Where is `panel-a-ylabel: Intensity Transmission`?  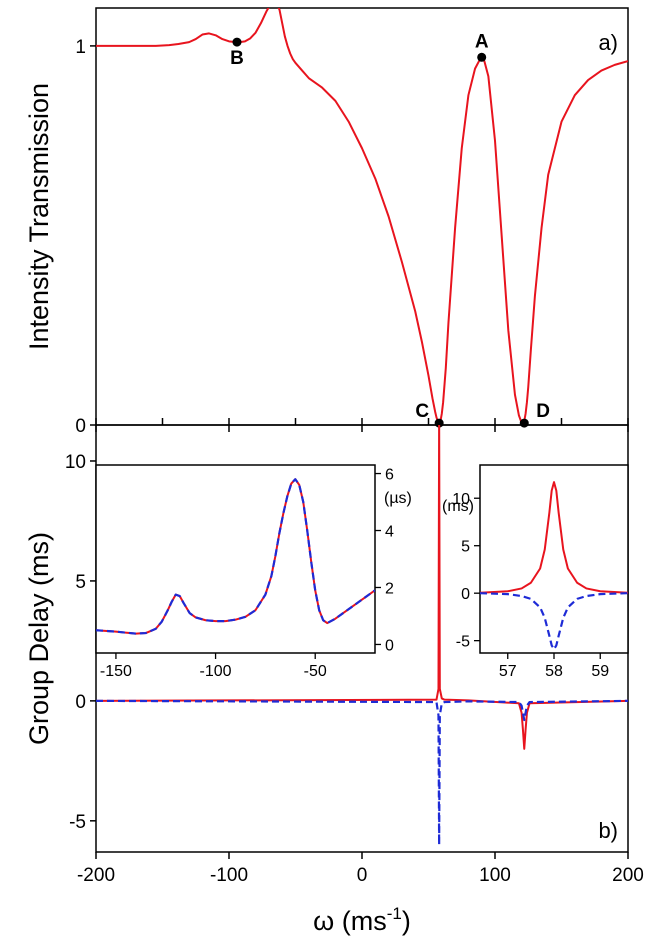 panel-a-ylabel: Intensity Transmission is located at coordinates (39, 216).